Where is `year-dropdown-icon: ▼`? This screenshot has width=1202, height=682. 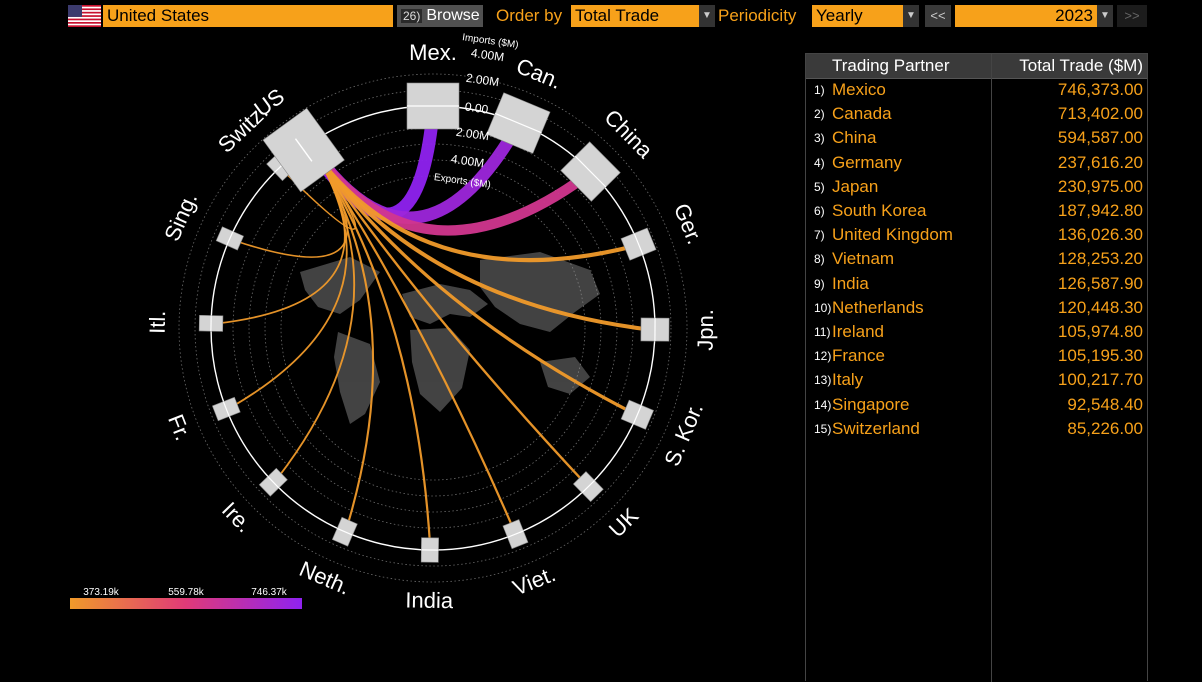 year-dropdown-icon: ▼ is located at coordinates (1105, 16).